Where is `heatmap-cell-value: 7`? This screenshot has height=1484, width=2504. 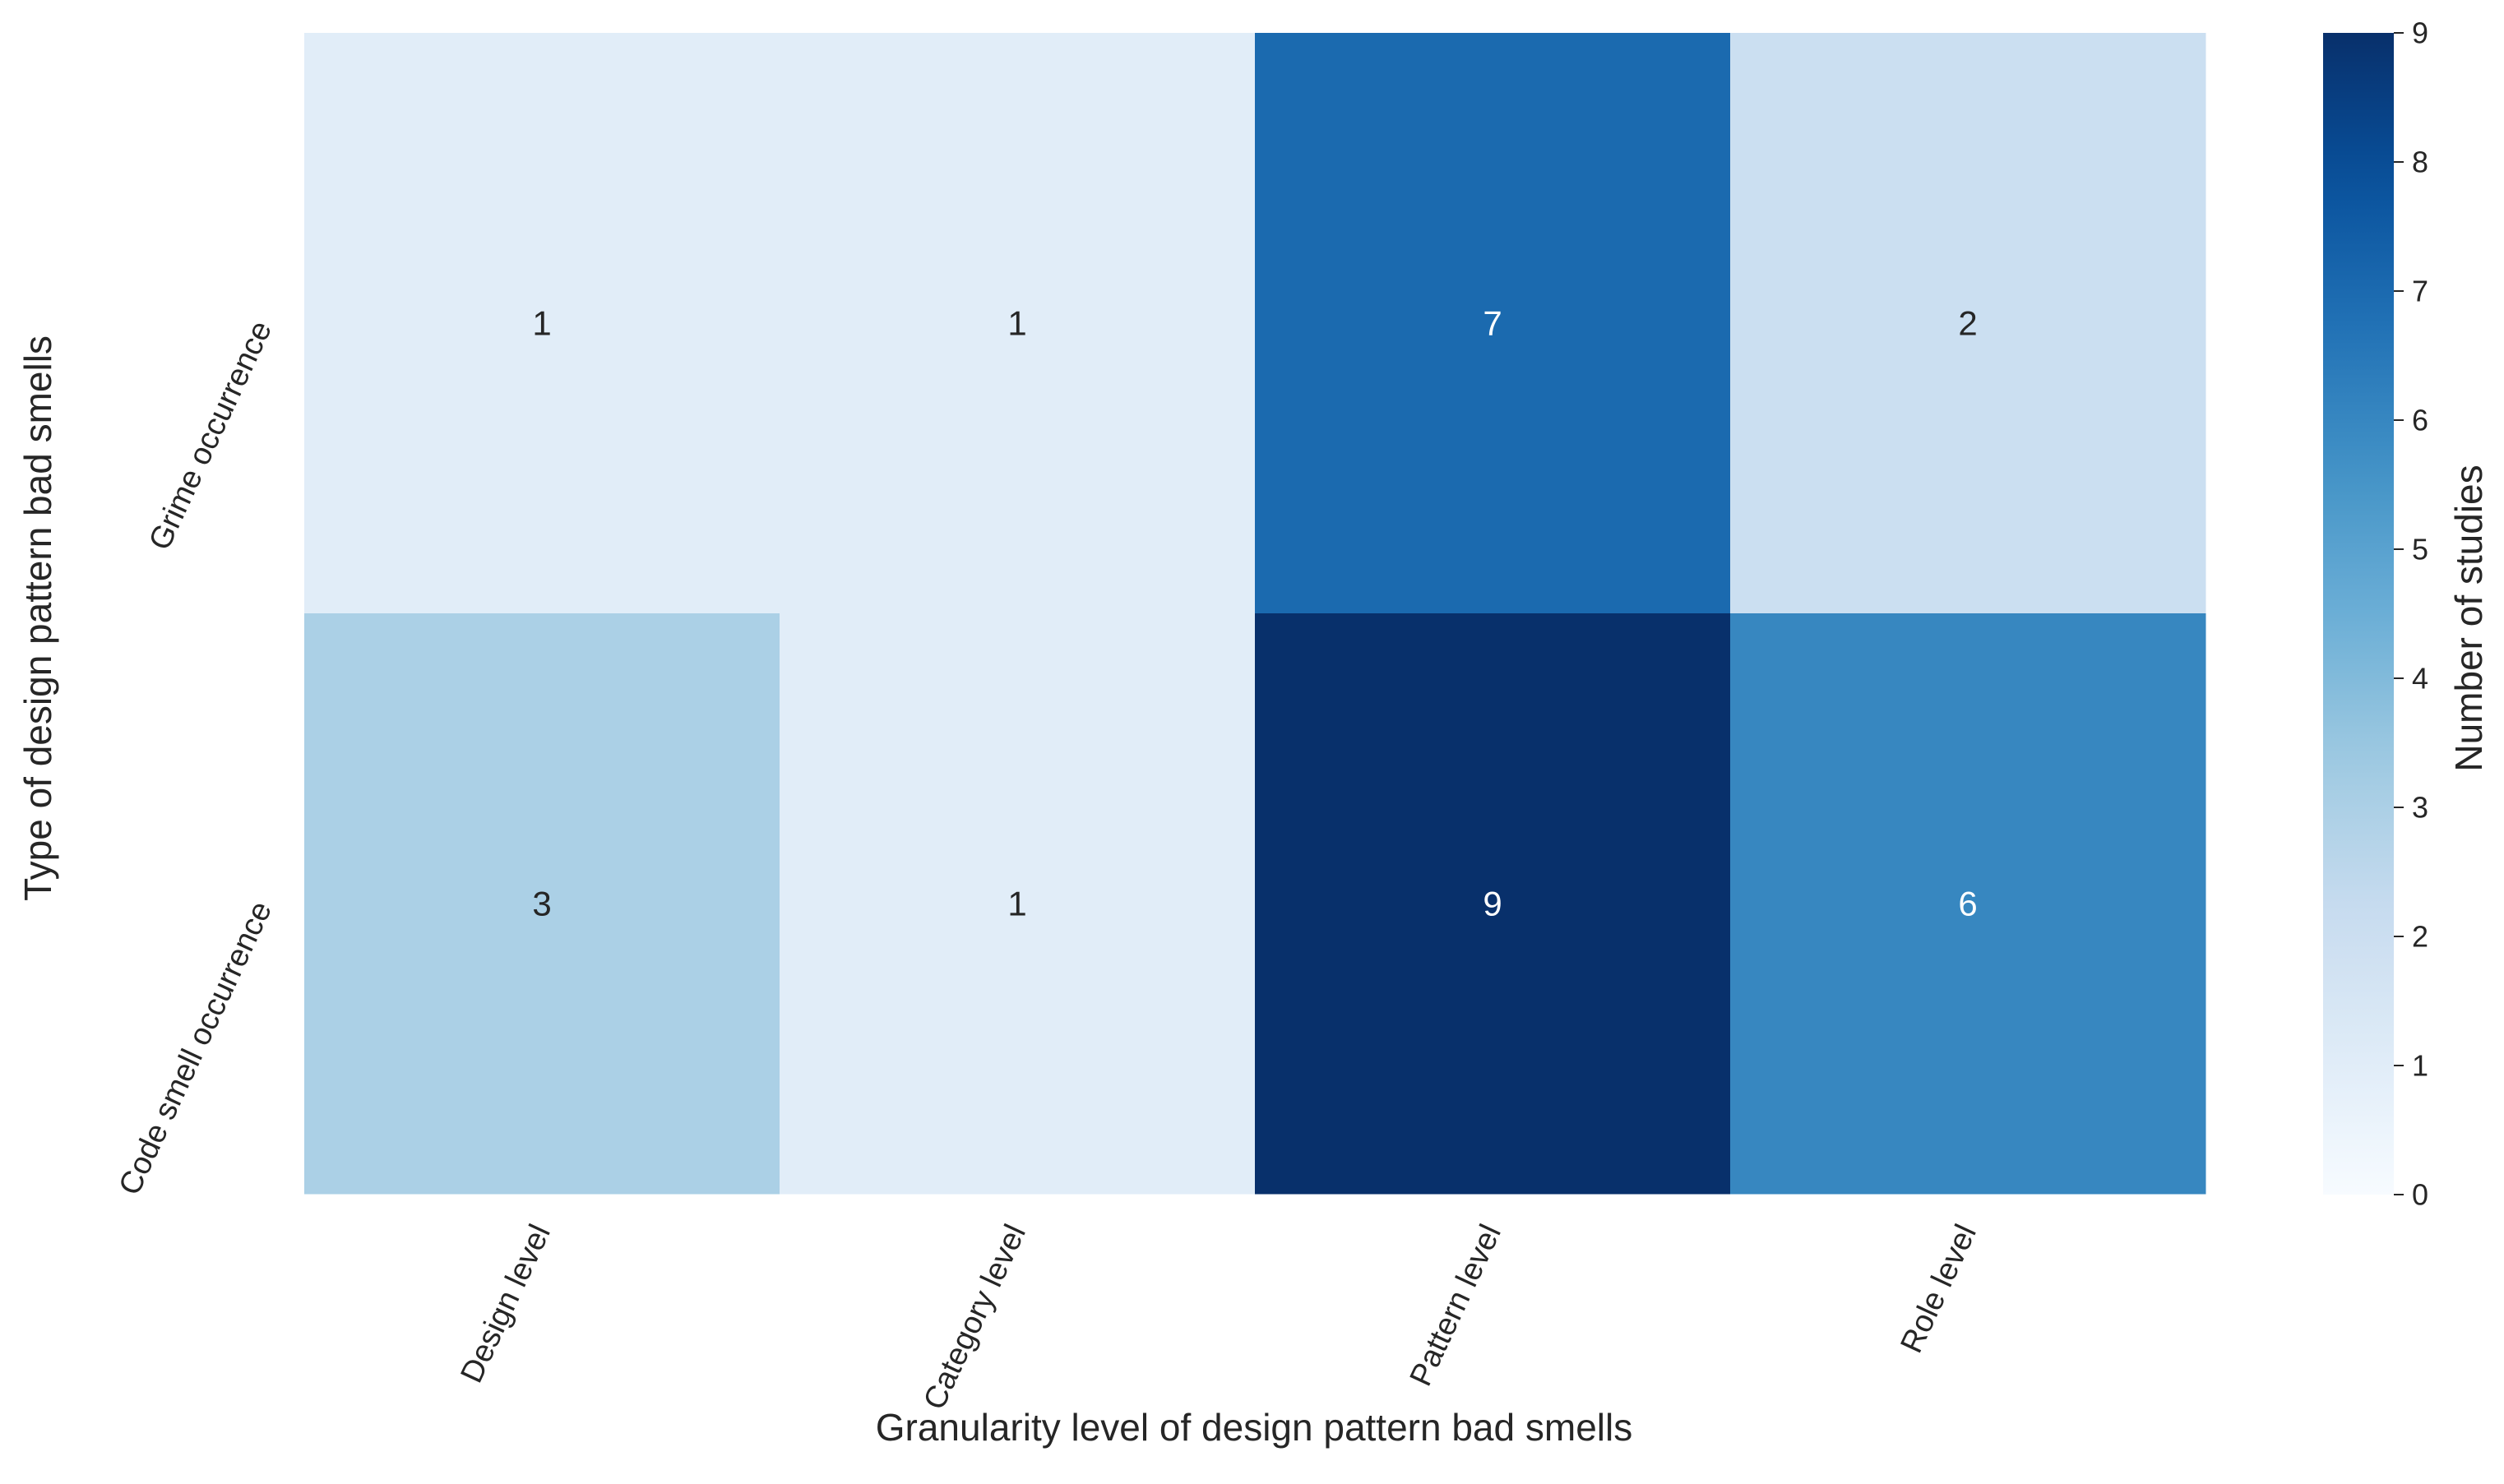
heatmap-cell-value: 7 is located at coordinates (1492, 323).